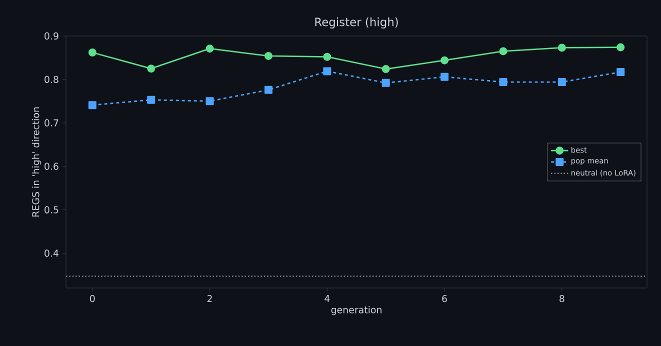 This screenshot has height=346, width=661. What do you see at coordinates (51, 253) in the screenshot?
I see `y-tick-label: 0.4` at bounding box center [51, 253].